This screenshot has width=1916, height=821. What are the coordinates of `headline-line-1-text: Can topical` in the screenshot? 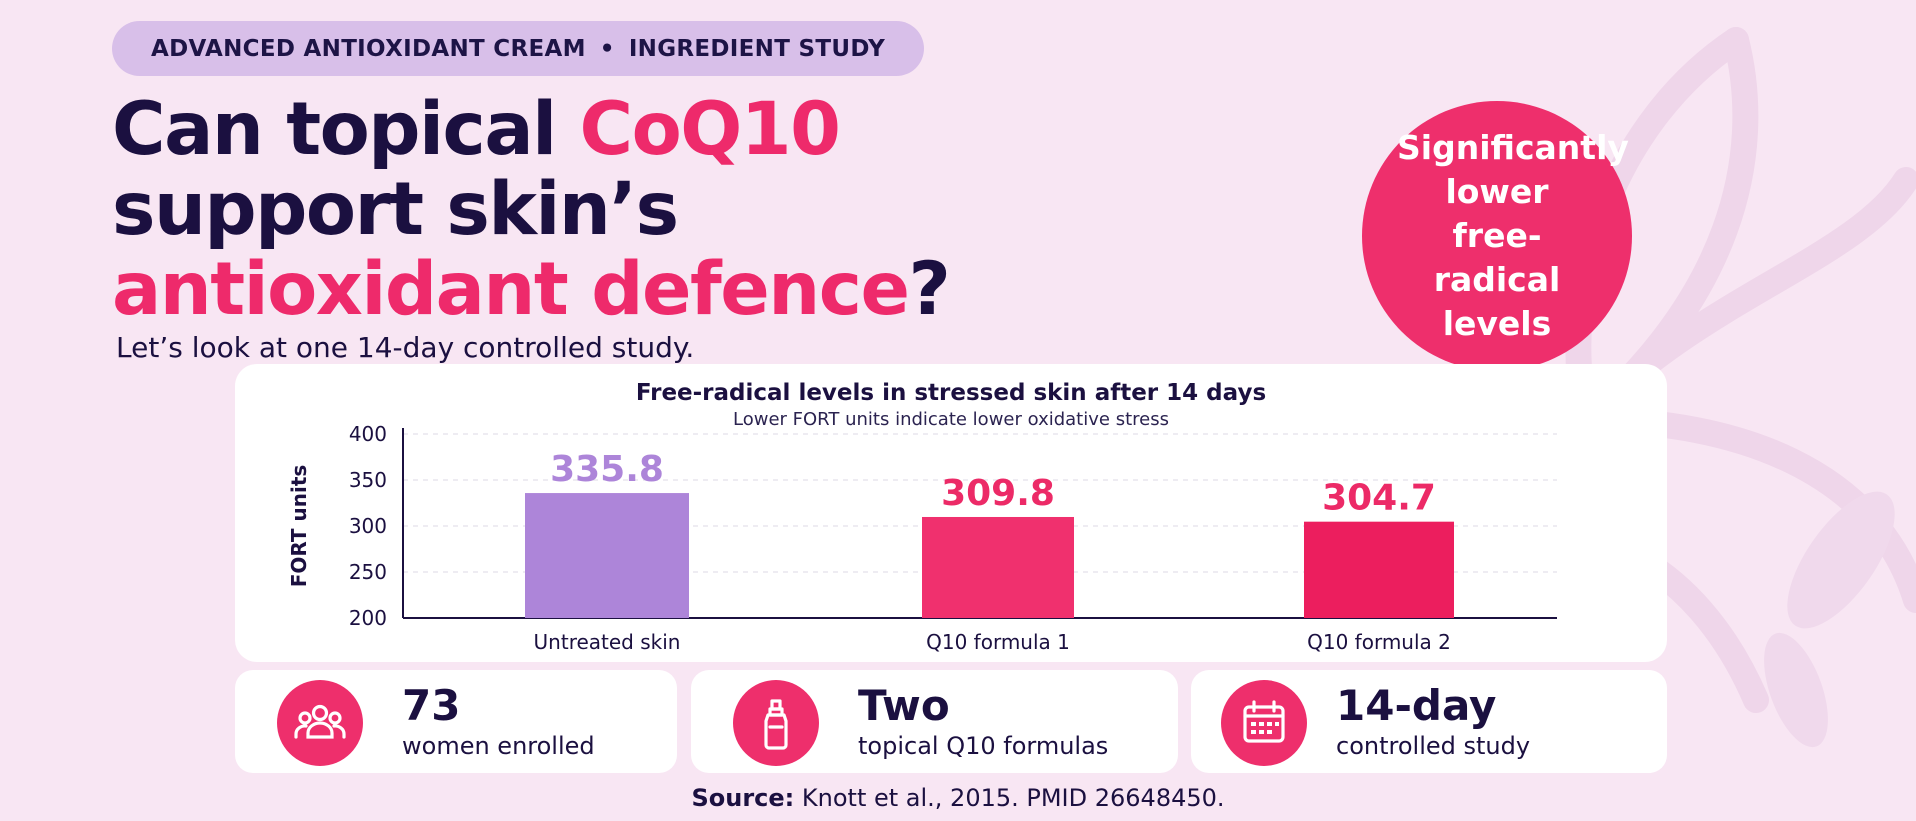 It's located at (346, 129).